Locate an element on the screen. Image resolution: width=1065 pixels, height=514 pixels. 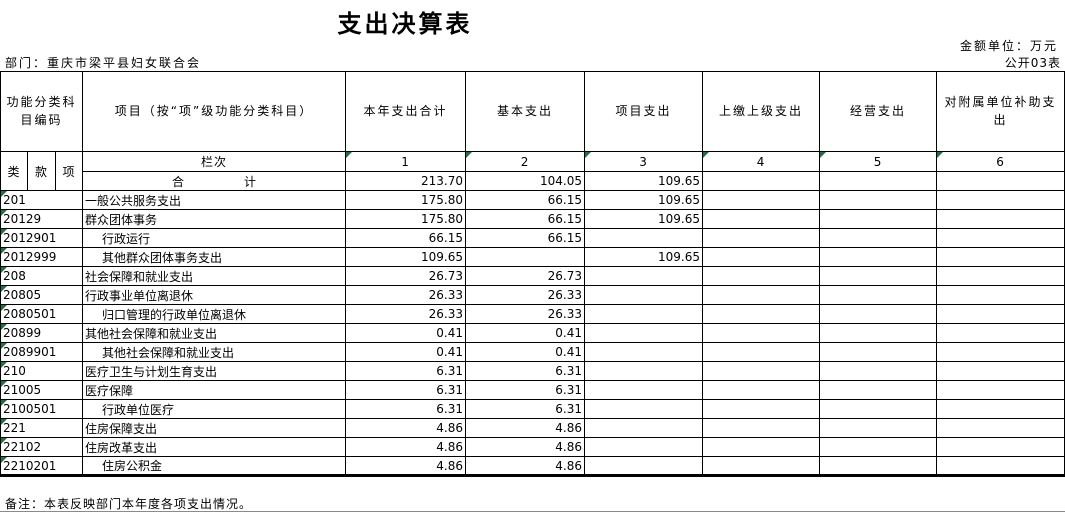
header-operating-expenditure: 经营支出 is located at coordinates (878, 111).